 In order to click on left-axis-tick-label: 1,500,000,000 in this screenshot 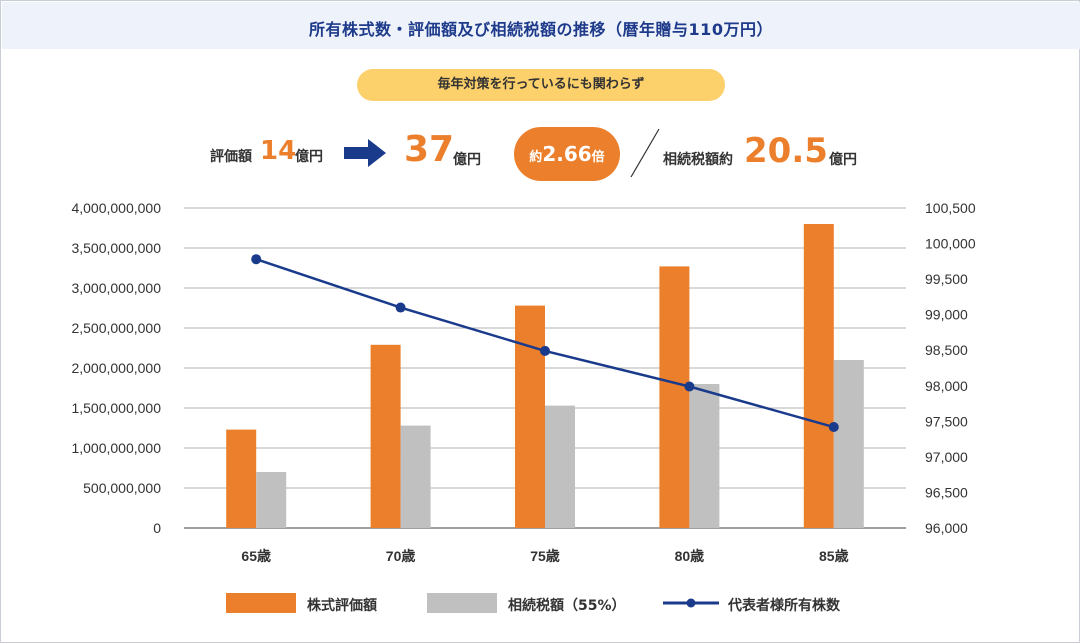, I will do `click(116, 408)`.